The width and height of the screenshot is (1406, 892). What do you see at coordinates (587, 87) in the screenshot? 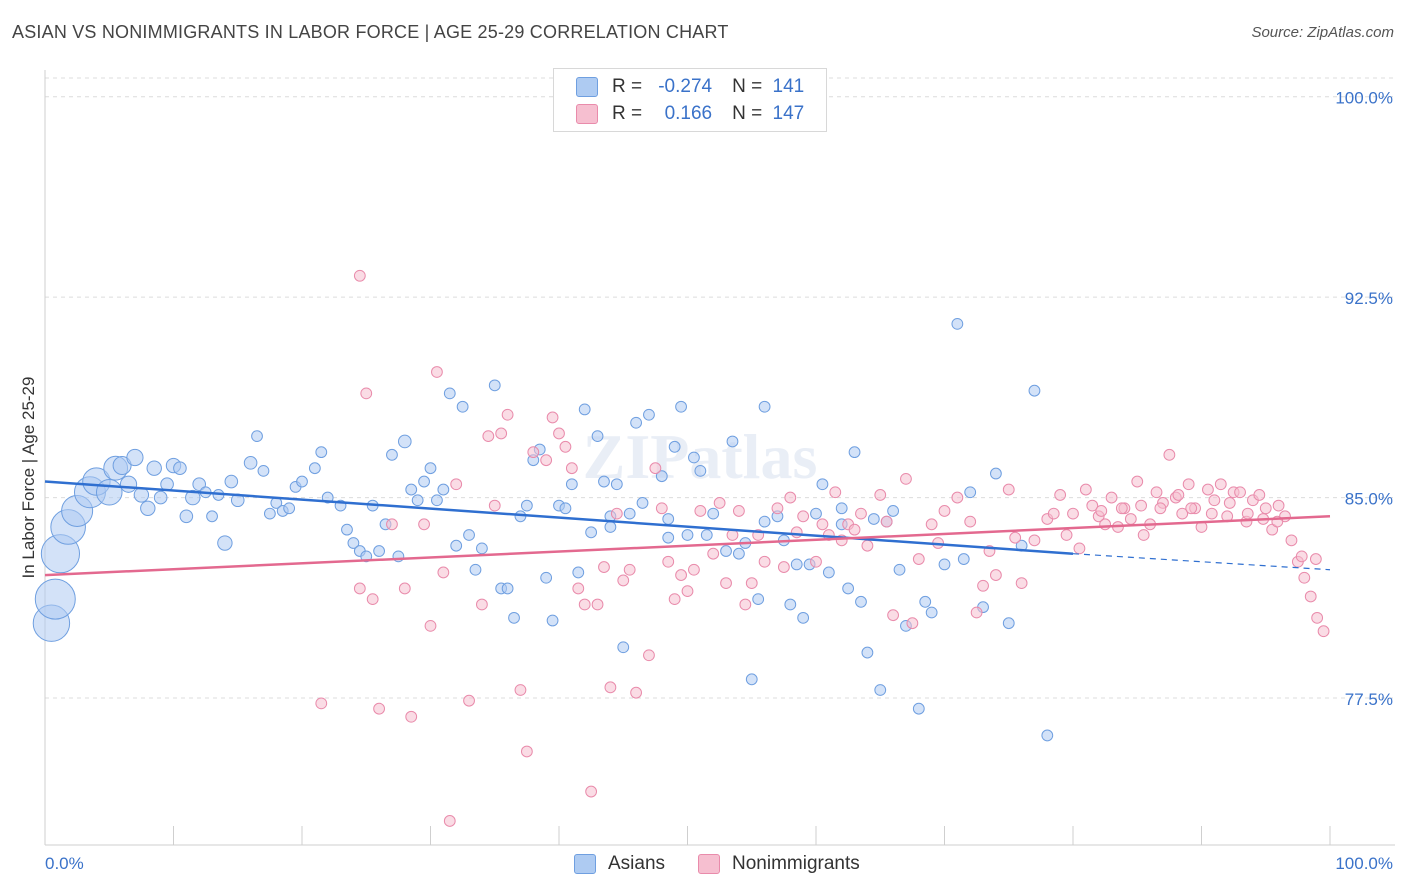
I see `asians-swatch` at bounding box center [587, 87].